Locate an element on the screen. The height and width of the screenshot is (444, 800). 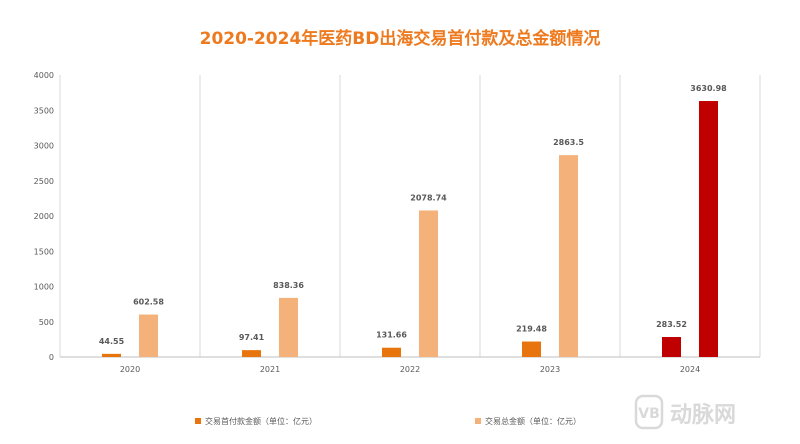
y-tick-label: 2500 is located at coordinates (44, 181).